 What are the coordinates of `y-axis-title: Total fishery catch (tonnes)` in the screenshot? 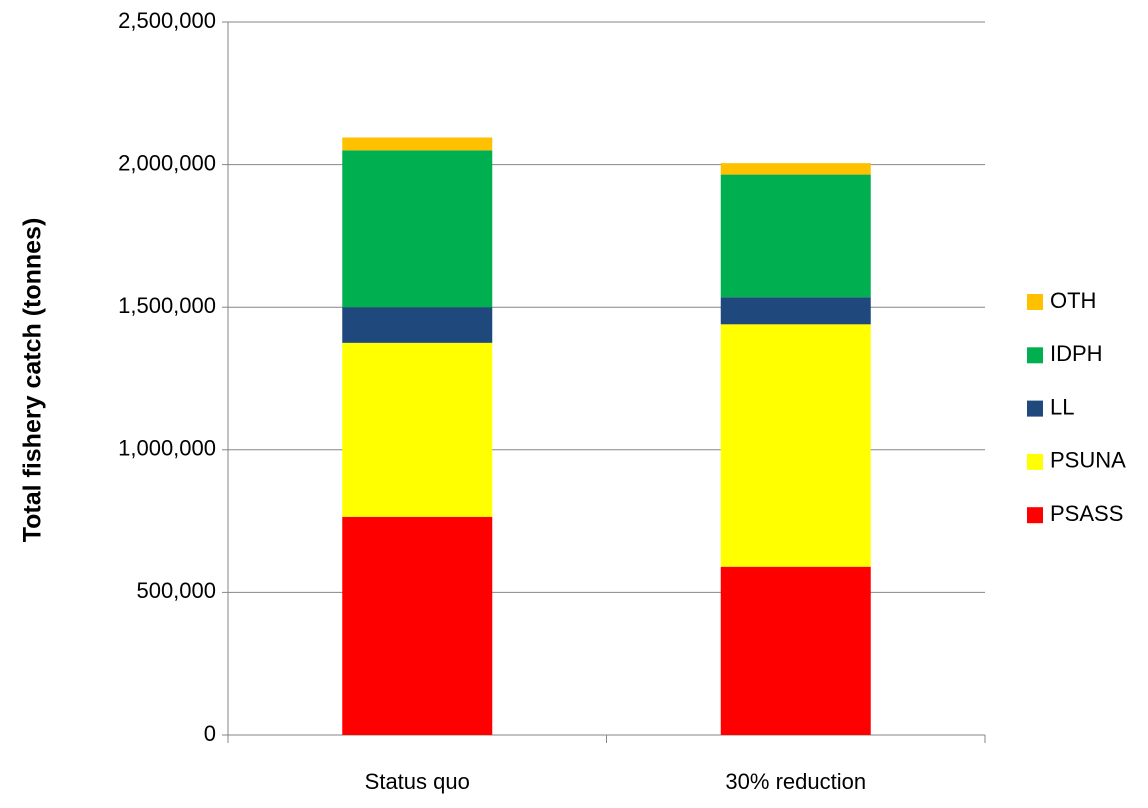 It's located at (33, 380).